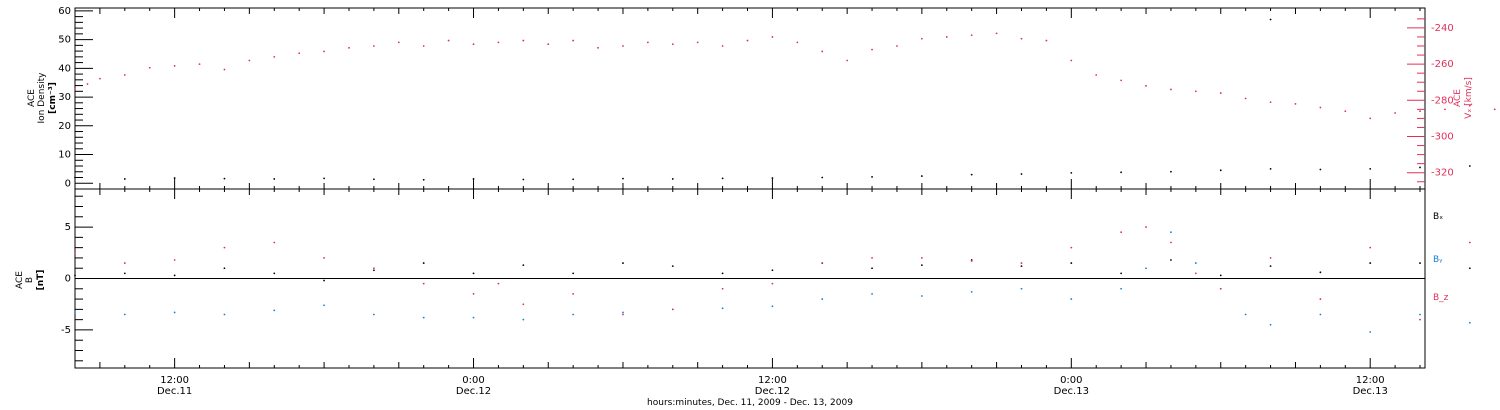 This screenshot has width=1500, height=410. I want to click on ylabel-right-line1: ACE, so click(1458, 98).